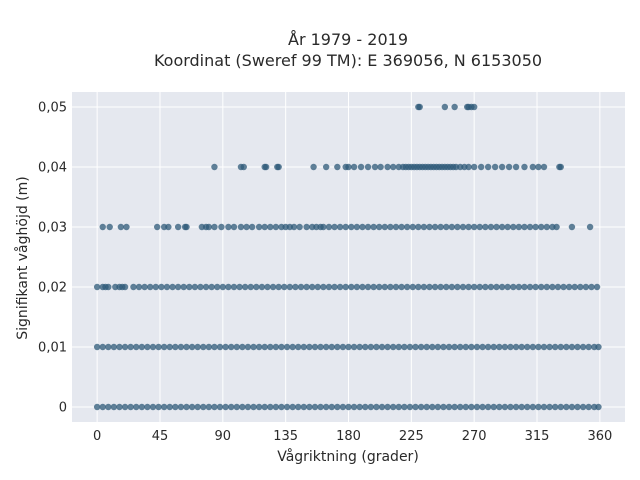 The image size is (640, 480). Describe the element at coordinates (474, 436) in the screenshot. I see `x-tick-label: 270` at that location.